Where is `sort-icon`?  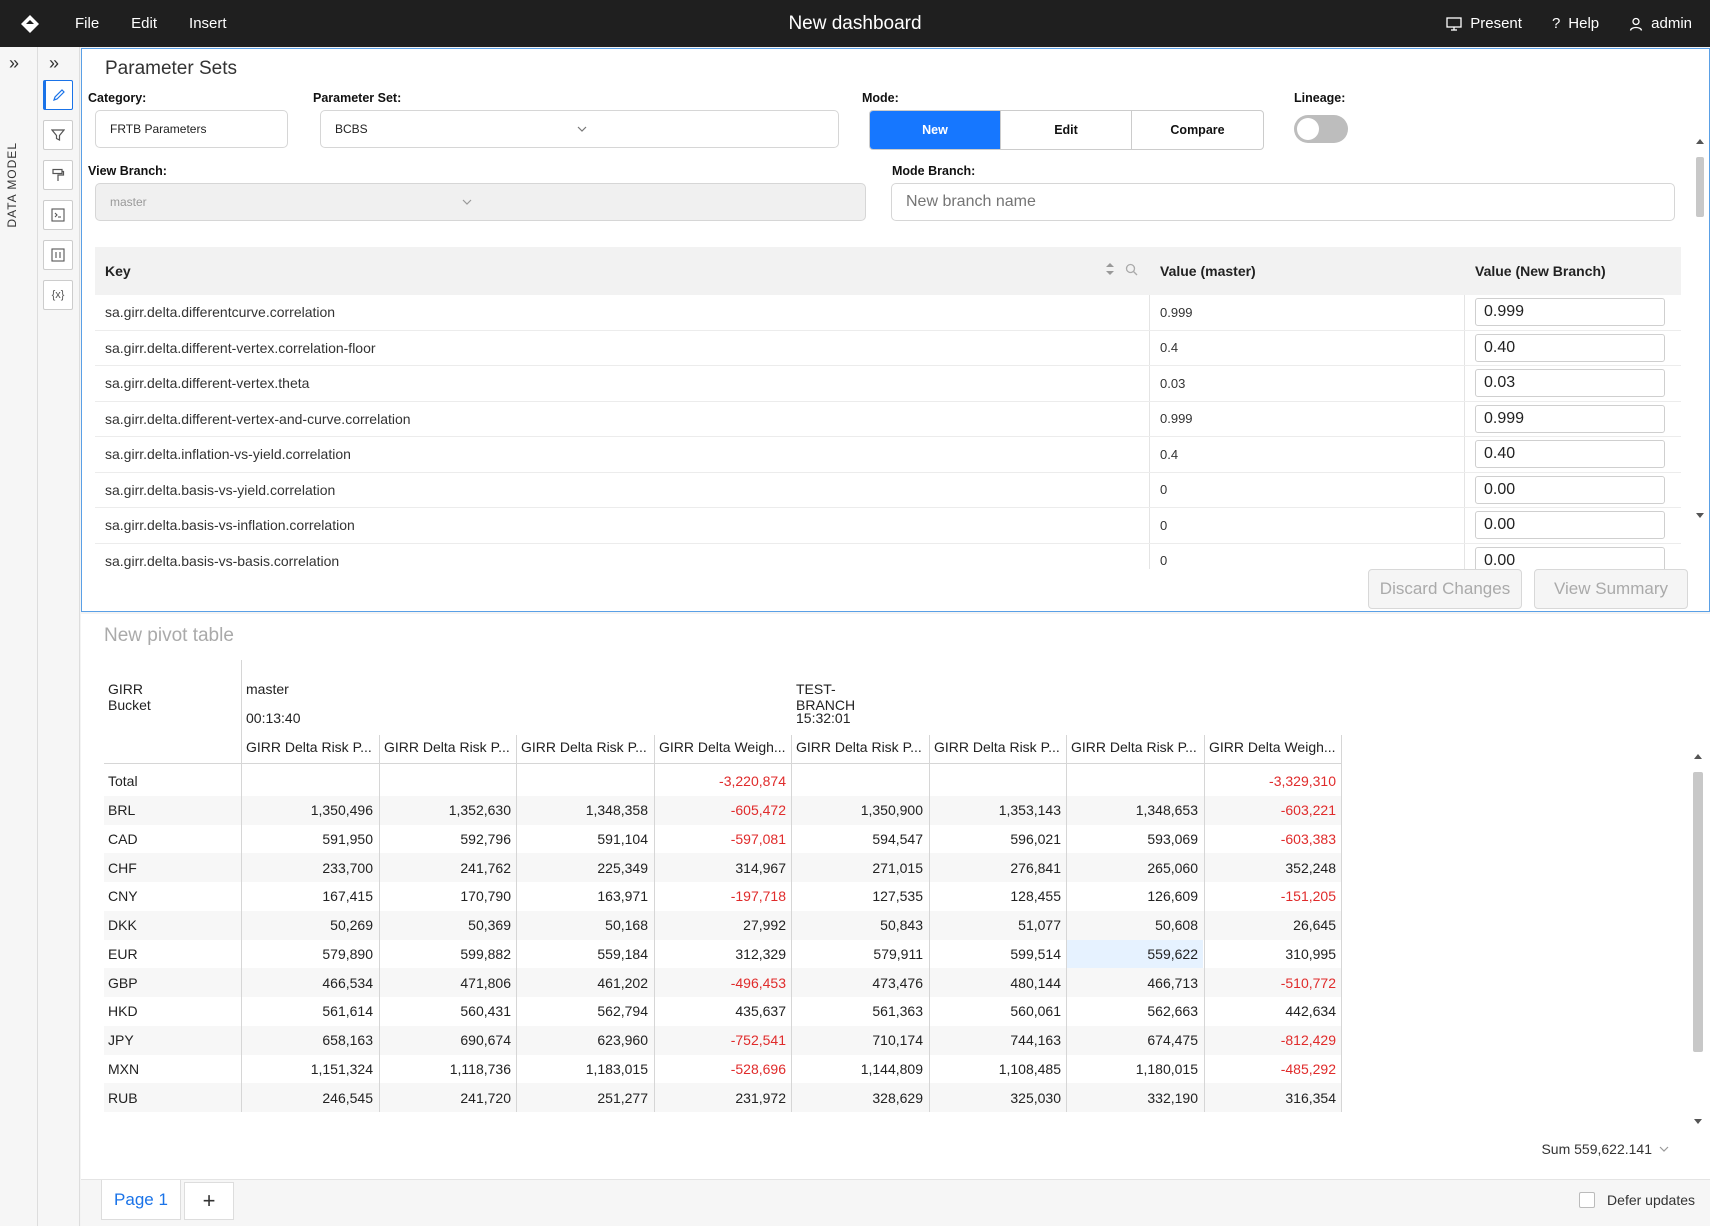
sort-icon is located at coordinates (1110, 269).